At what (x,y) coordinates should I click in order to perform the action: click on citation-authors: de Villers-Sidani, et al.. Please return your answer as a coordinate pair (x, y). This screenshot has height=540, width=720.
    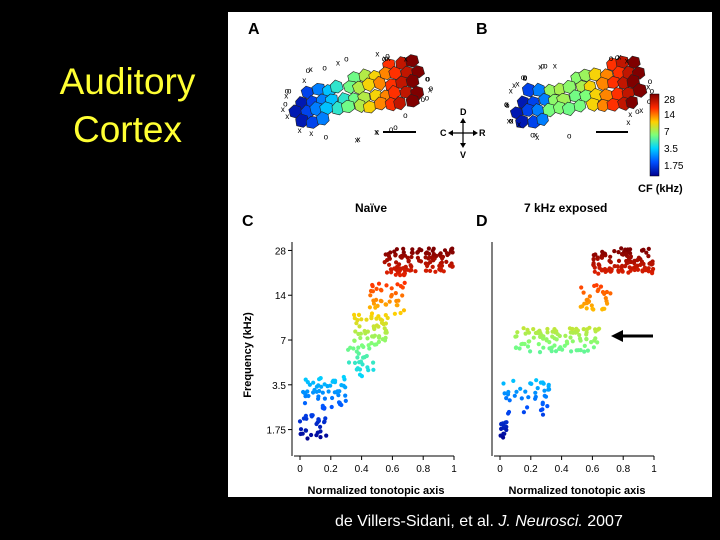
    Looking at the image, I should click on (417, 521).